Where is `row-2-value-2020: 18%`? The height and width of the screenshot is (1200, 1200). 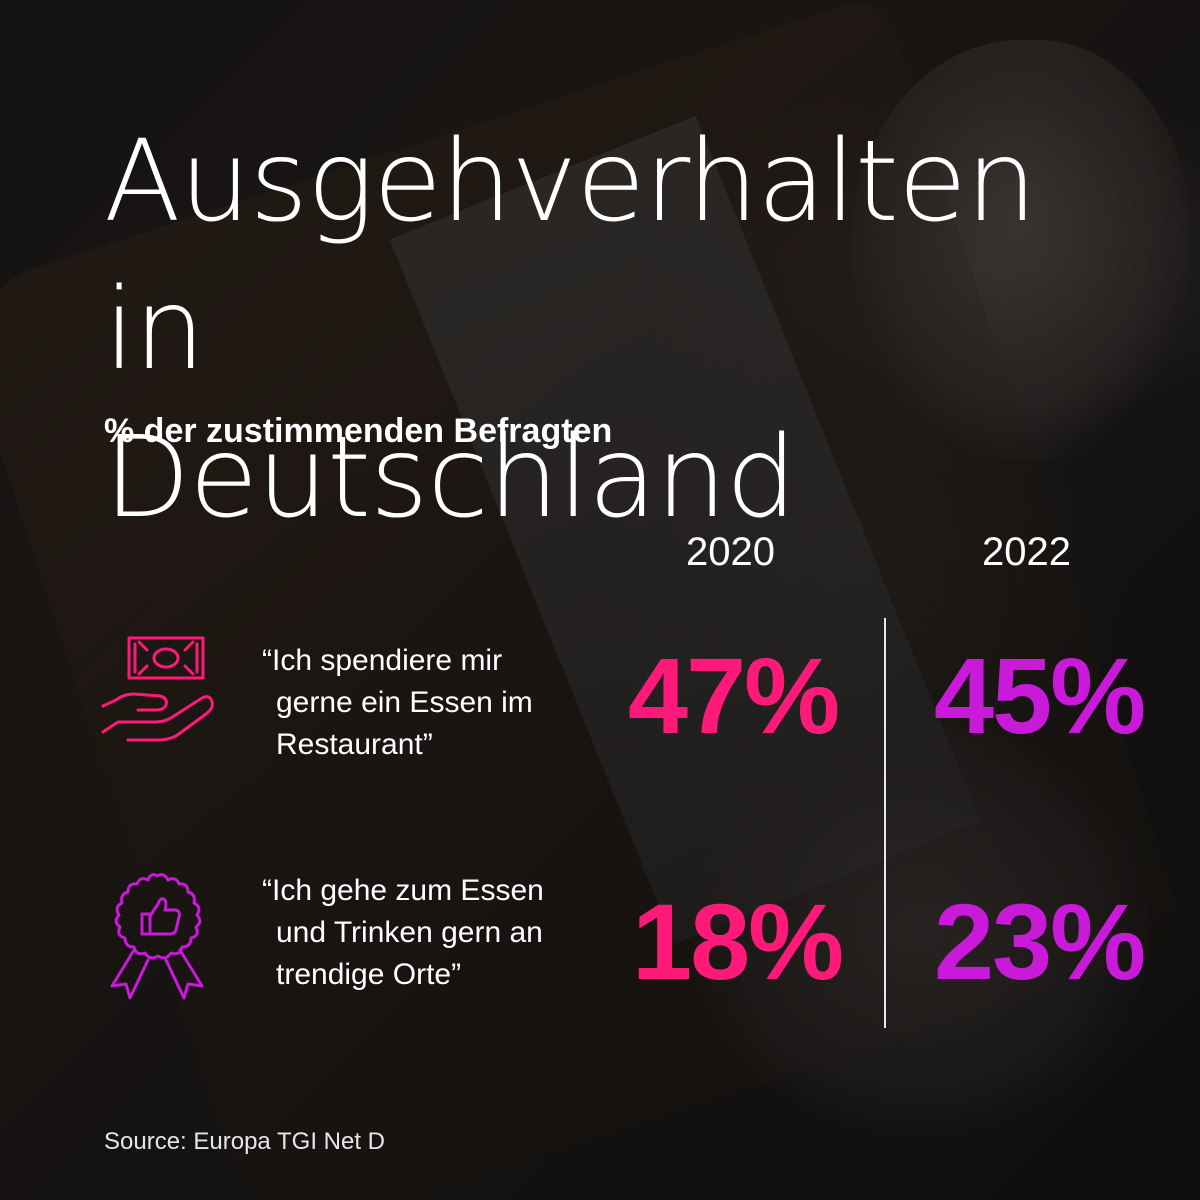 row-2-value-2020: 18% is located at coordinates (738, 941).